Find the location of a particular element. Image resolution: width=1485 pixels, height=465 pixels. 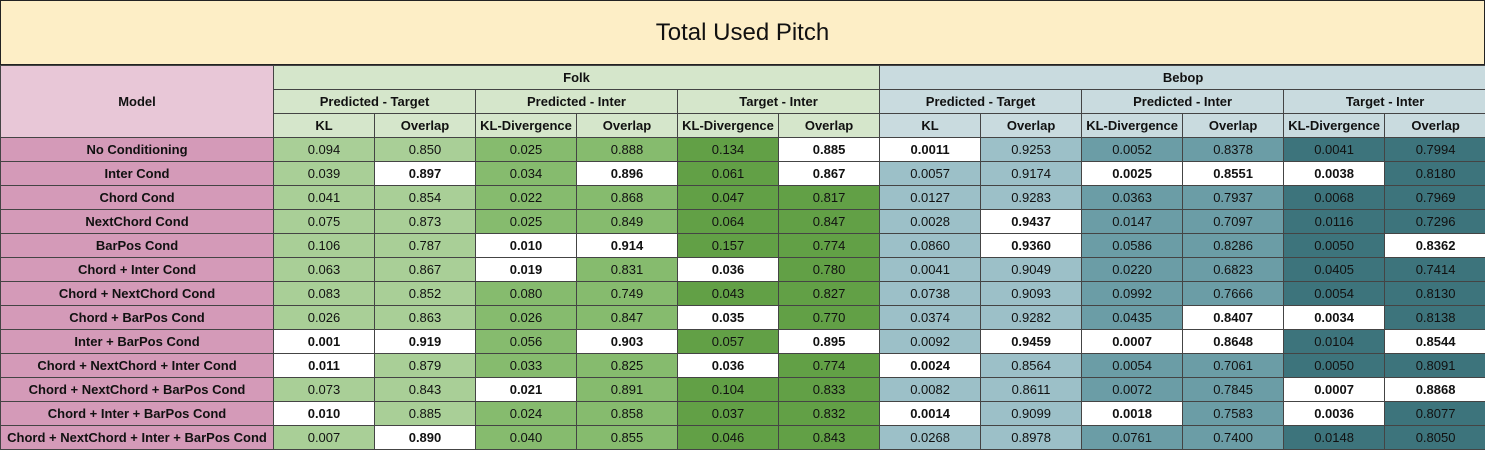

value-cell: 0.832 is located at coordinates (829, 413).